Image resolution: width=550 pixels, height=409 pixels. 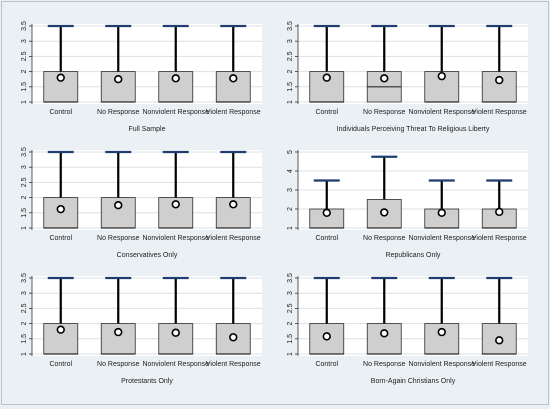 I want to click on panel-title: Full Sample, so click(x=147, y=129).